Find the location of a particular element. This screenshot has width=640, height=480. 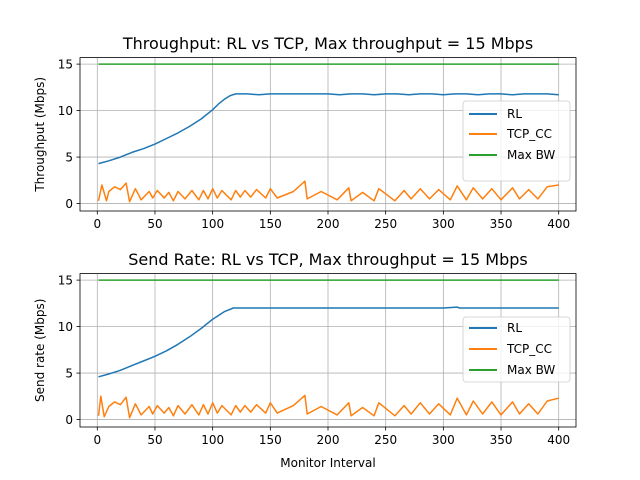

throughput-legend-box is located at coordinates (516, 141).